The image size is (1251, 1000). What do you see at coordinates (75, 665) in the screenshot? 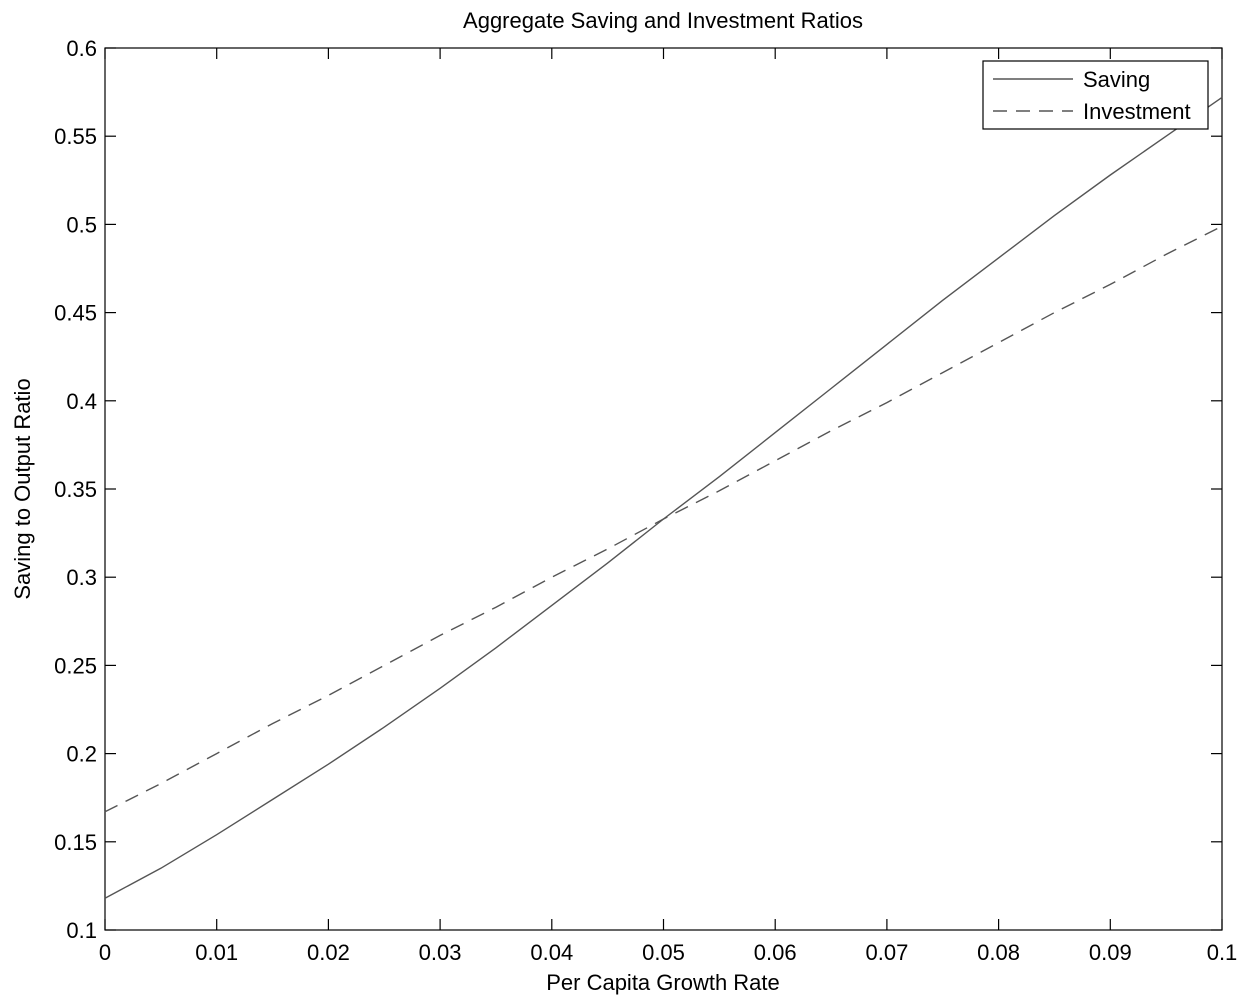
I see `y-tick-label: 0.25` at bounding box center [75, 665].